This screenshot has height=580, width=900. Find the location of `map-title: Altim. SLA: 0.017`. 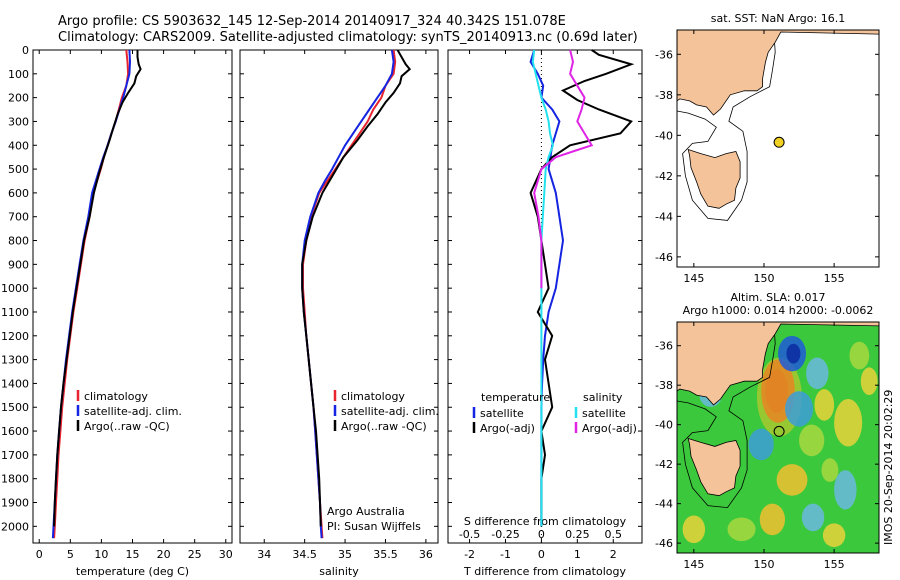

map-title: Altim. SLA: 0.017 is located at coordinates (777, 297).